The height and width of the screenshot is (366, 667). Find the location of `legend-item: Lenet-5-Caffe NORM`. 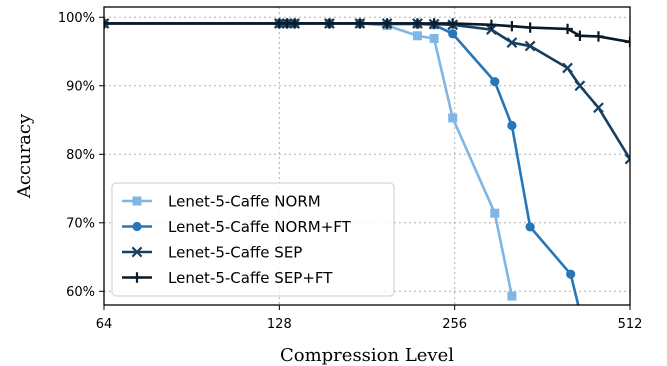

legend-item: Lenet-5-Caffe NORM is located at coordinates (221, 202).